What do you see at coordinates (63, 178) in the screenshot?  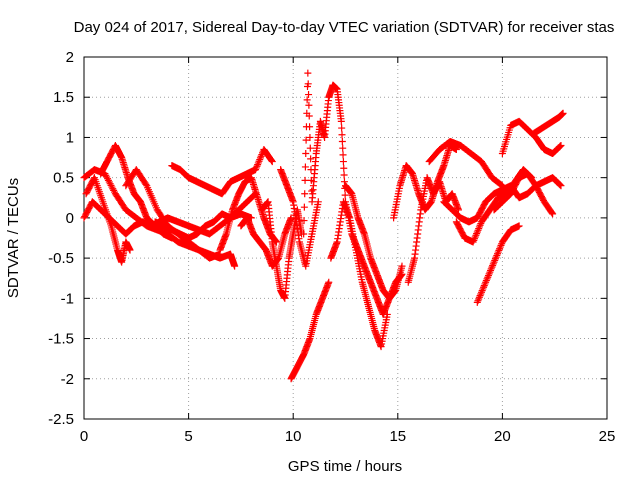 I see `y-tick-label: 0.5` at bounding box center [63, 178].